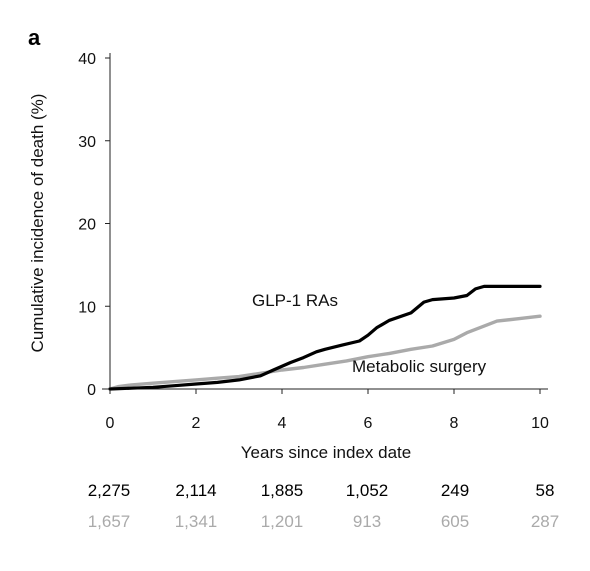 Image resolution: width=590 pixels, height=571 pixels. Describe the element at coordinates (87, 142) in the screenshot. I see `y-tick-label: 30` at that location.